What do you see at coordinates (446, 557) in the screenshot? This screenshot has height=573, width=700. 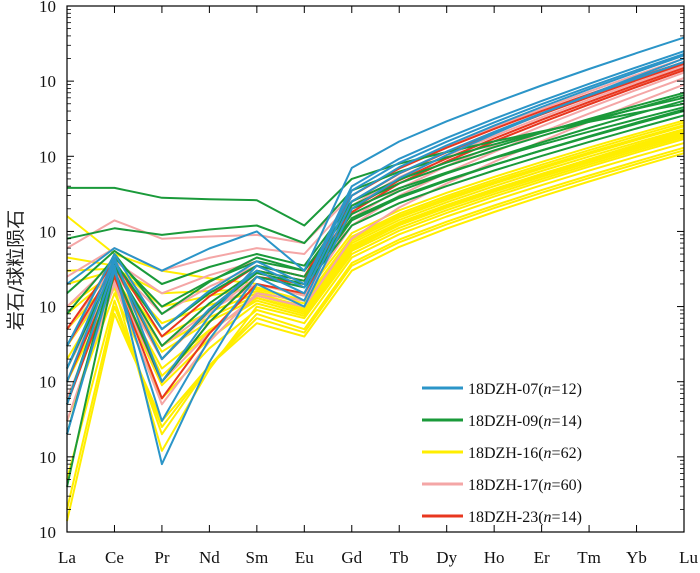 I see `x-tick-label: Dy` at bounding box center [446, 557].